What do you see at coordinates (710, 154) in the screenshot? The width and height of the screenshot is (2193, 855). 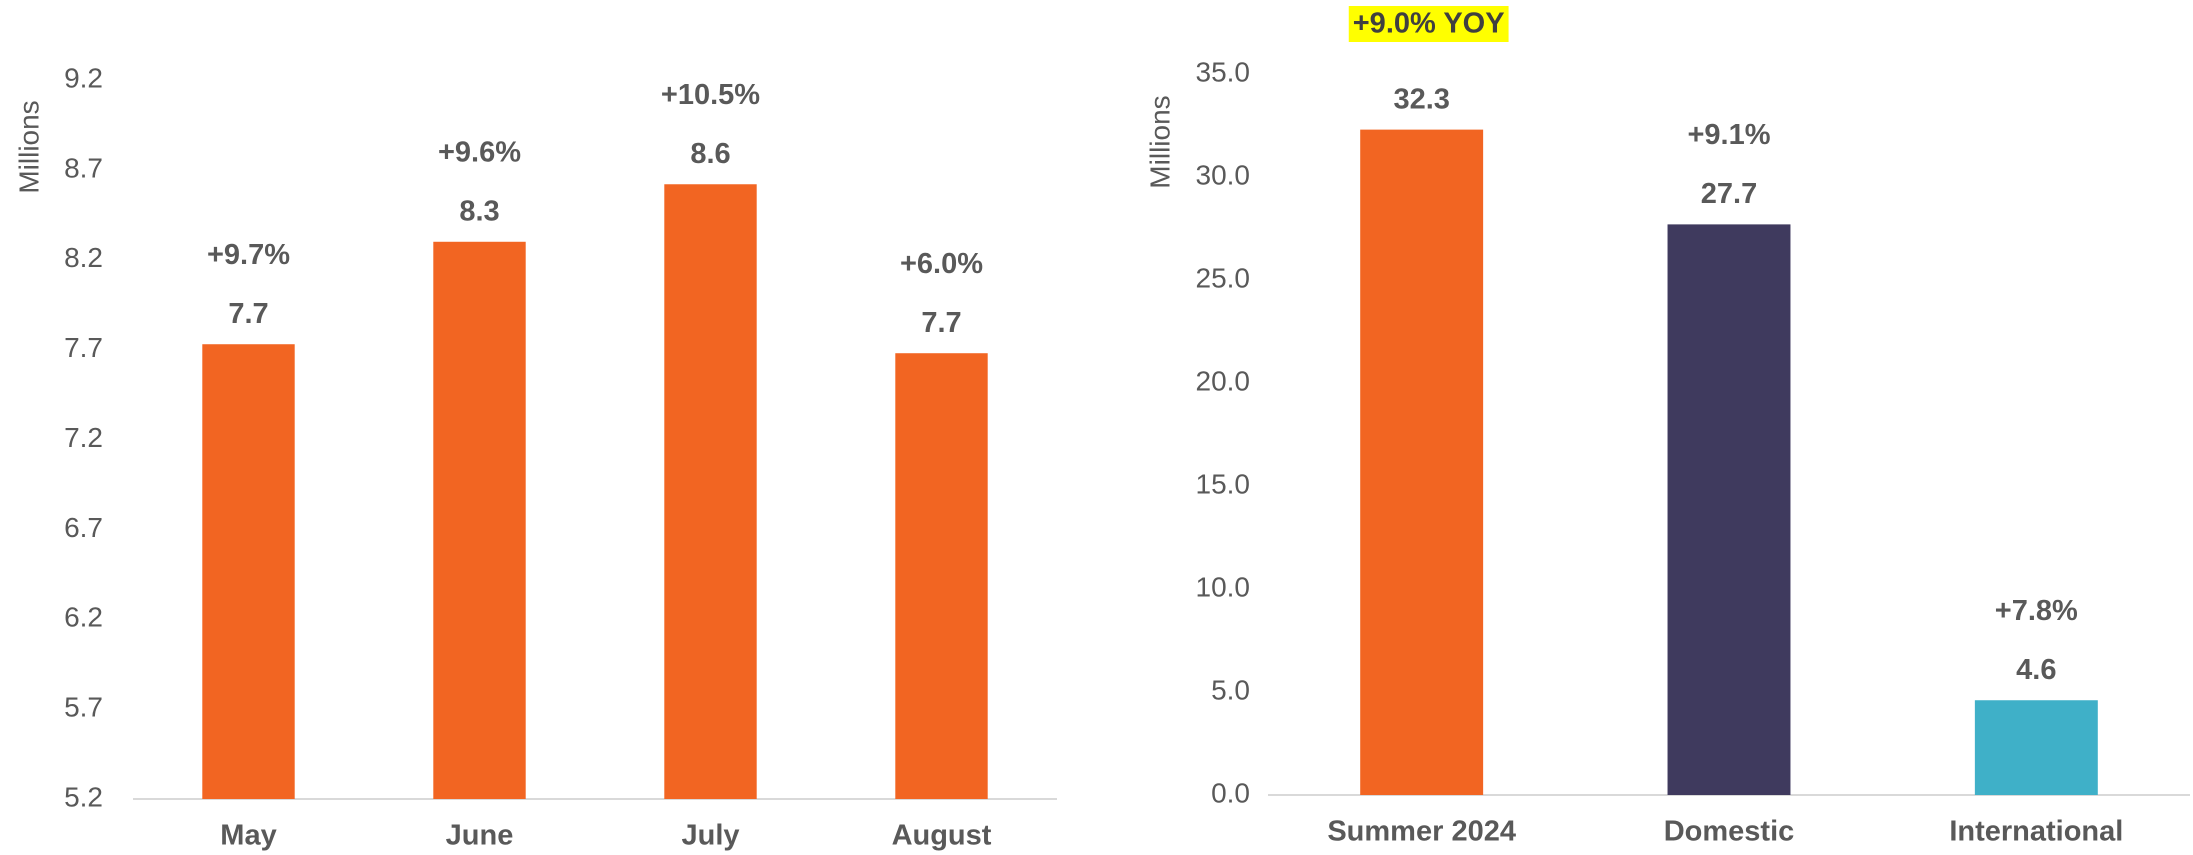 I see `data-label: 8.6` at bounding box center [710, 154].